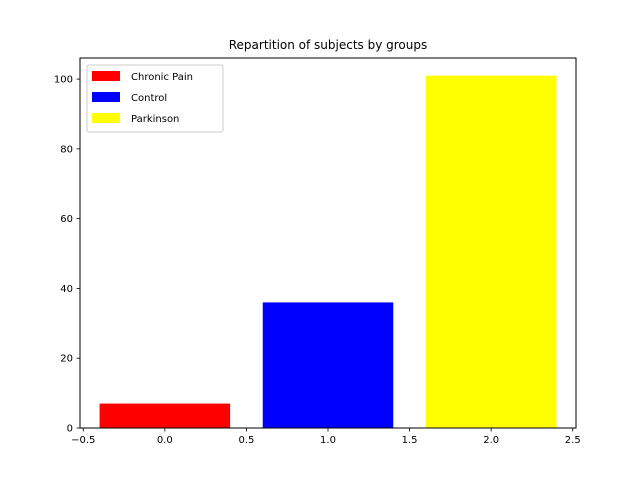  What do you see at coordinates (246, 440) in the screenshot?
I see `x-tick-label: 0.5` at bounding box center [246, 440].